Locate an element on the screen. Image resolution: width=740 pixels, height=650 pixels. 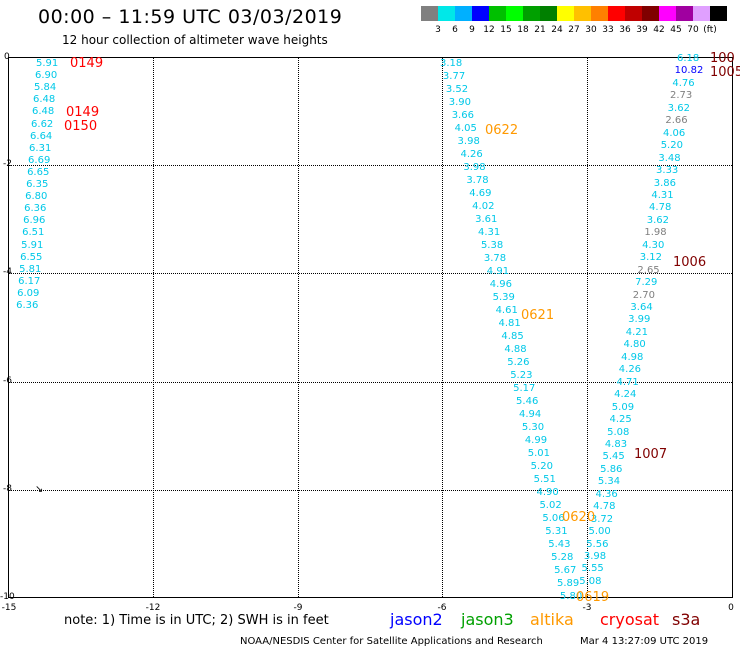
right-track-value: 4.83 is located at coordinates (616, 444).